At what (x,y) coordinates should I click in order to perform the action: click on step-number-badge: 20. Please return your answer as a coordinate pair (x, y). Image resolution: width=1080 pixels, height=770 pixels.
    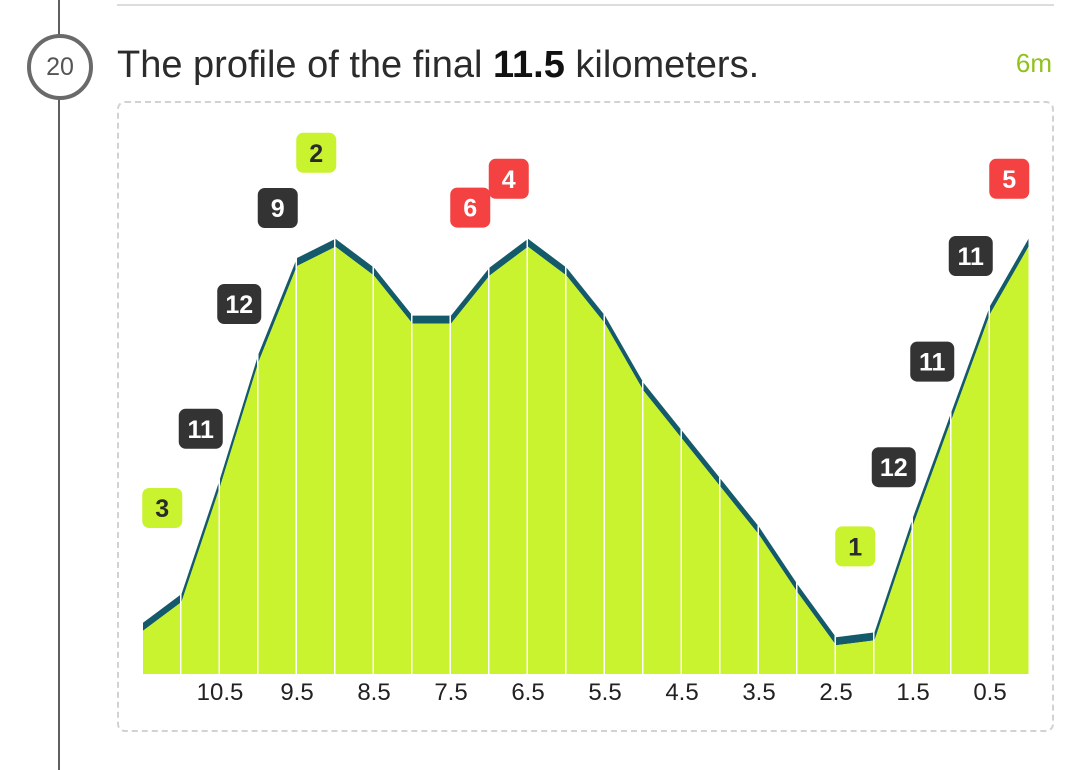
    Looking at the image, I should click on (60, 67).